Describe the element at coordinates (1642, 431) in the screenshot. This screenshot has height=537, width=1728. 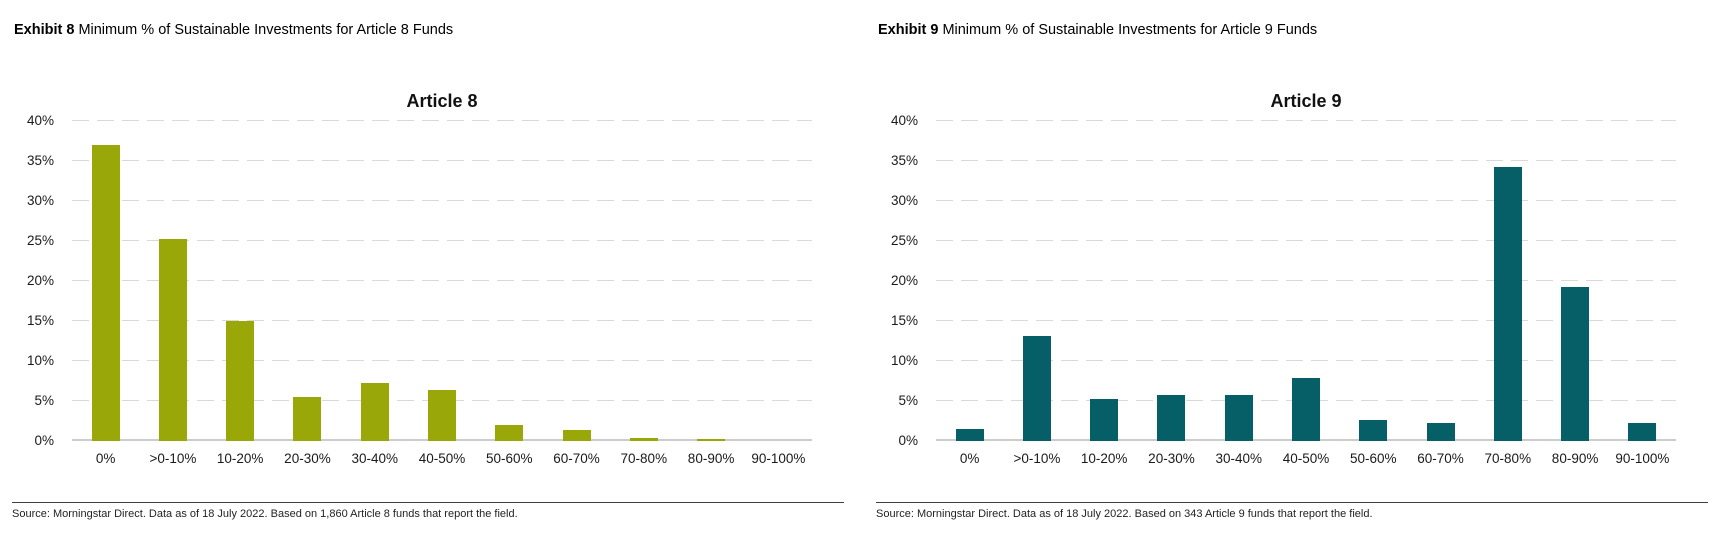
I see `bar-90-100%` at that location.